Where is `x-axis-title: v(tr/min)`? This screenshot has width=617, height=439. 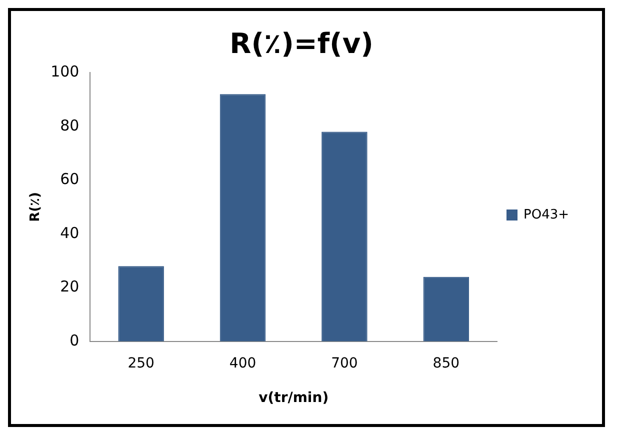
x-axis-title: v(tr/min) is located at coordinates (293, 398).